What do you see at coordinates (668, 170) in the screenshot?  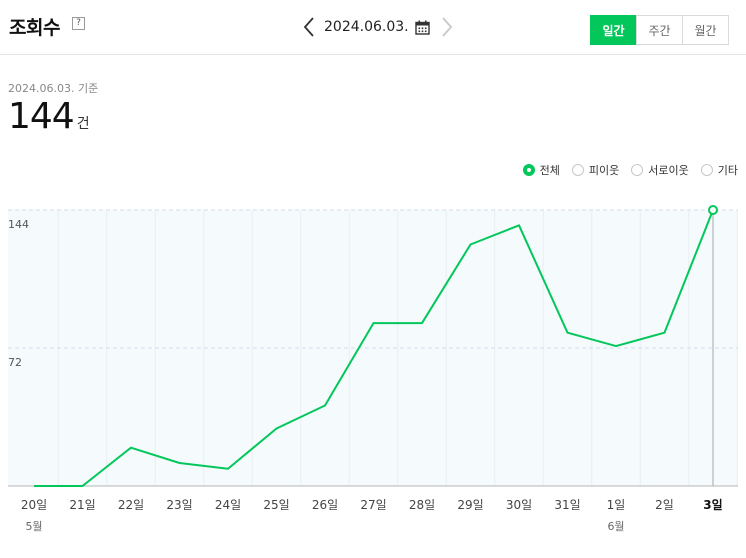 I see `filter-label: 서로이웃` at bounding box center [668, 170].